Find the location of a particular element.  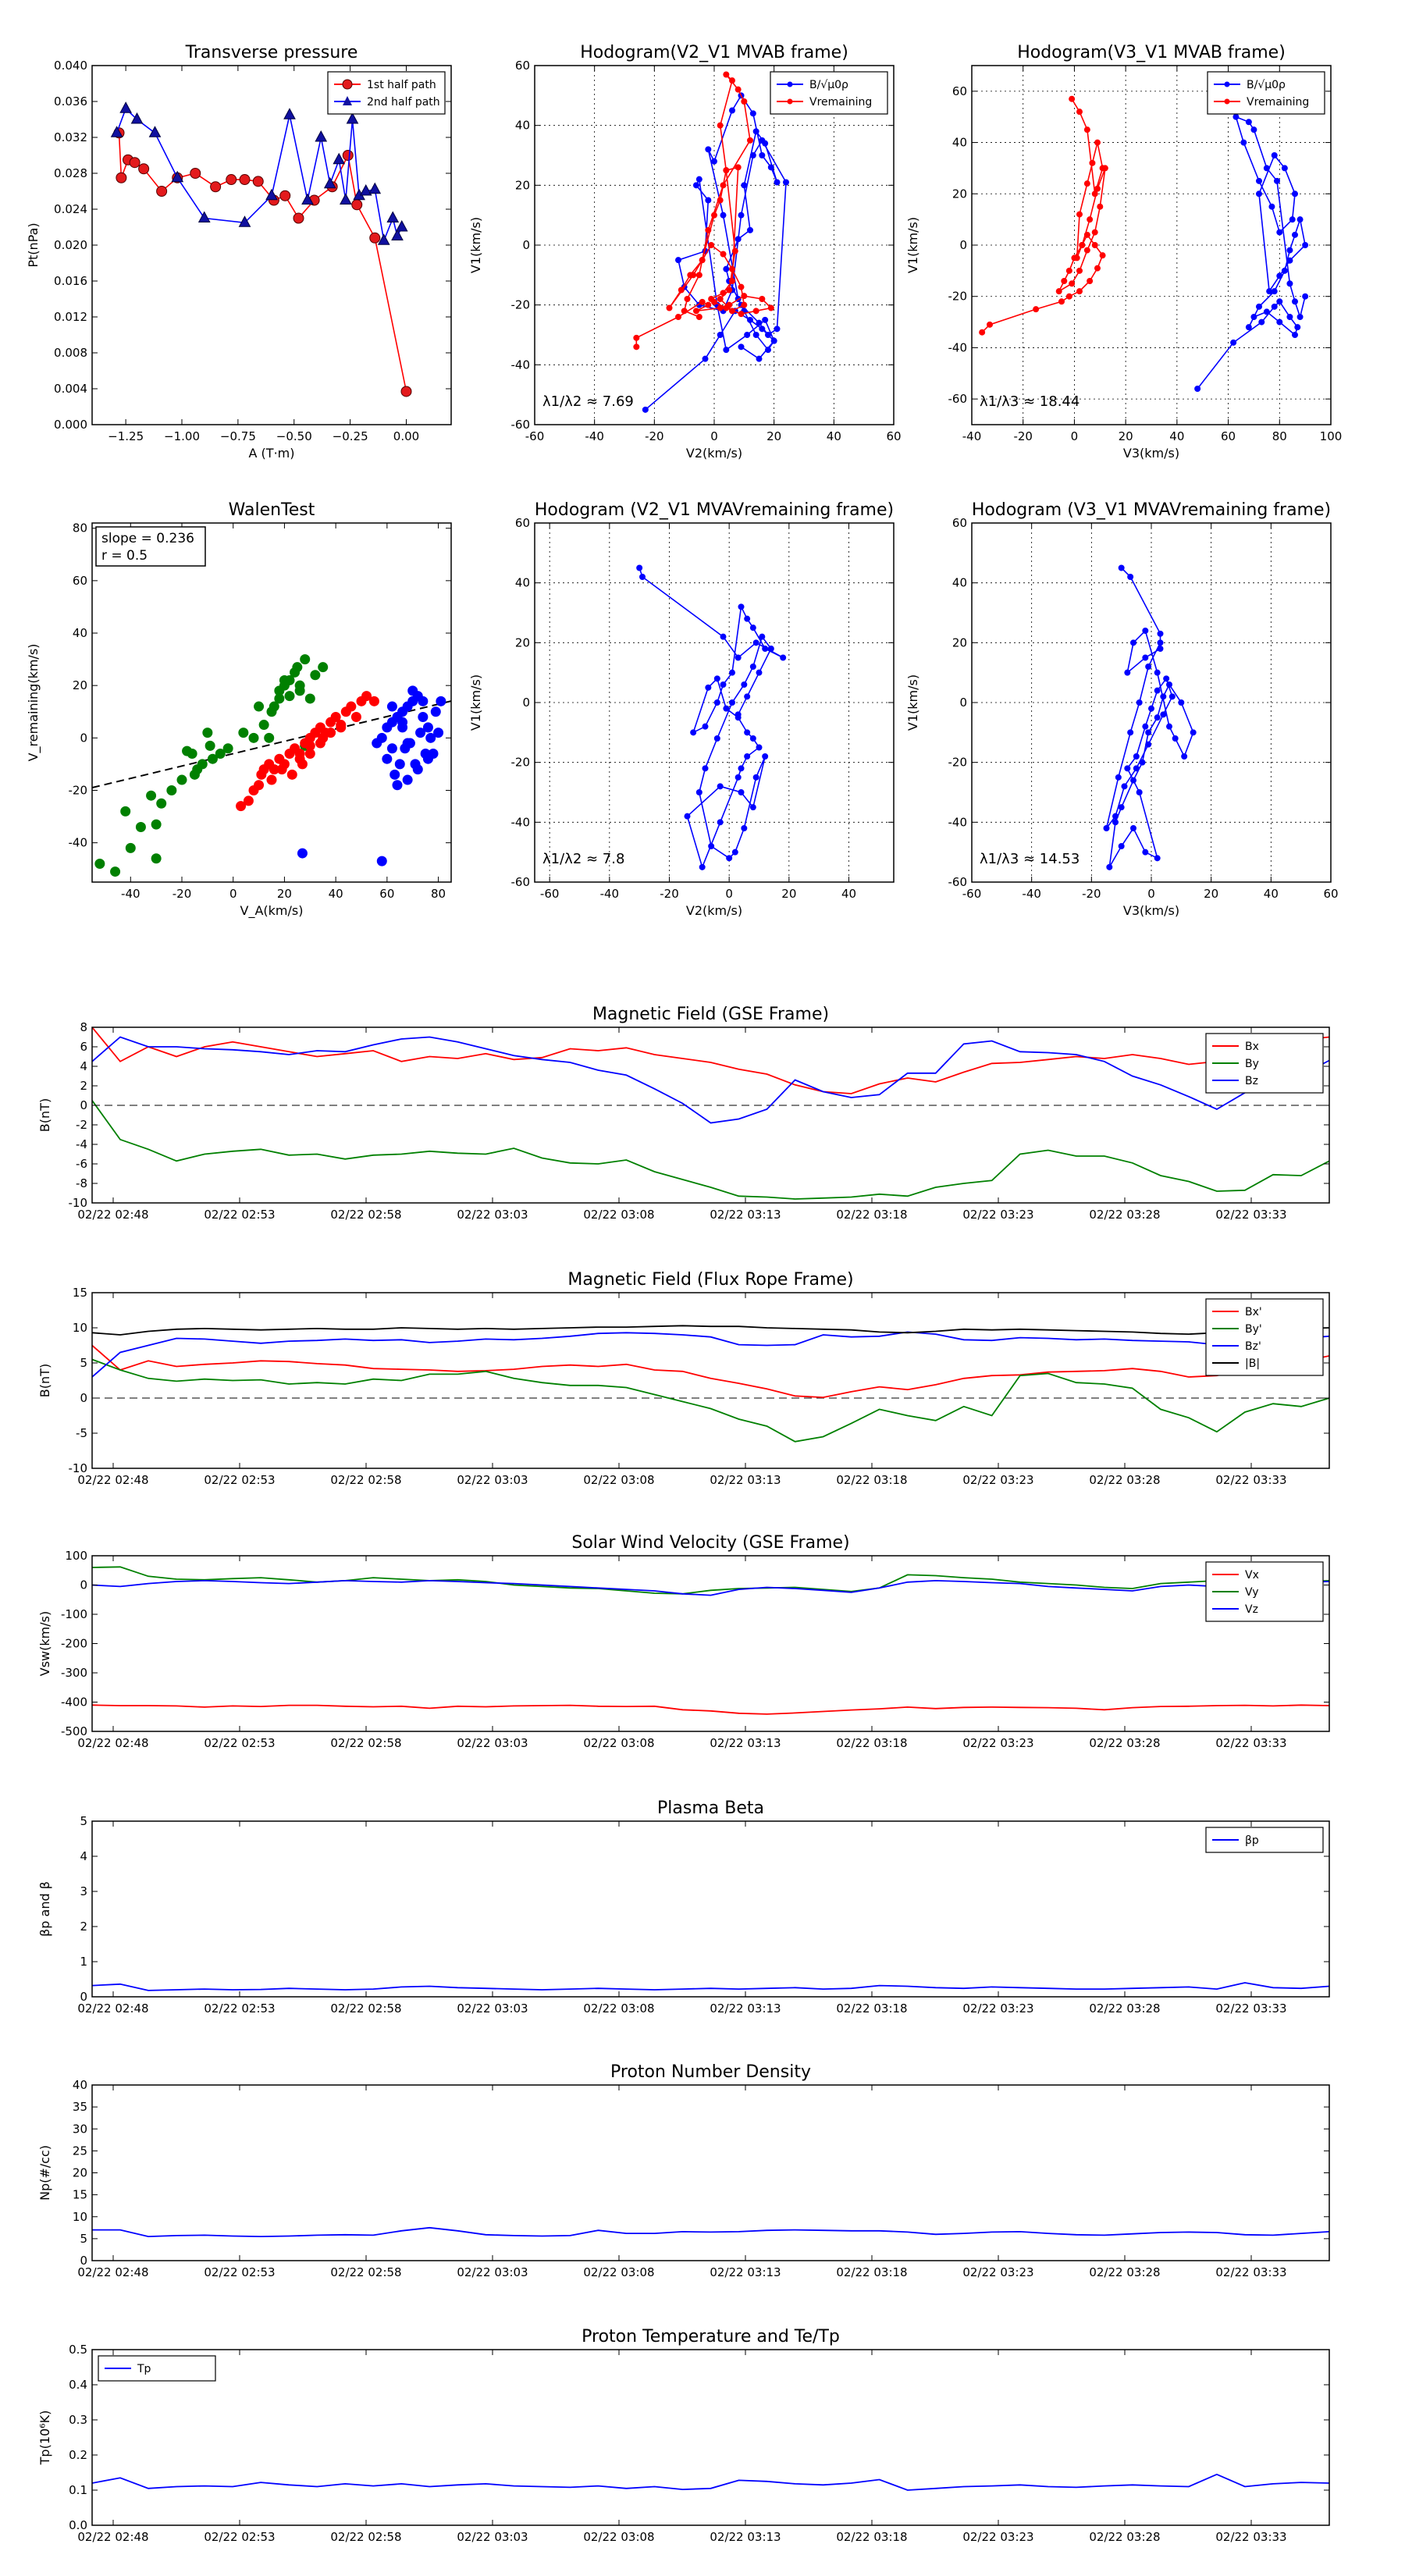

chart-title: Hodogram (V3_V1 MVAVremaining frame) is located at coordinates (1151, 510).